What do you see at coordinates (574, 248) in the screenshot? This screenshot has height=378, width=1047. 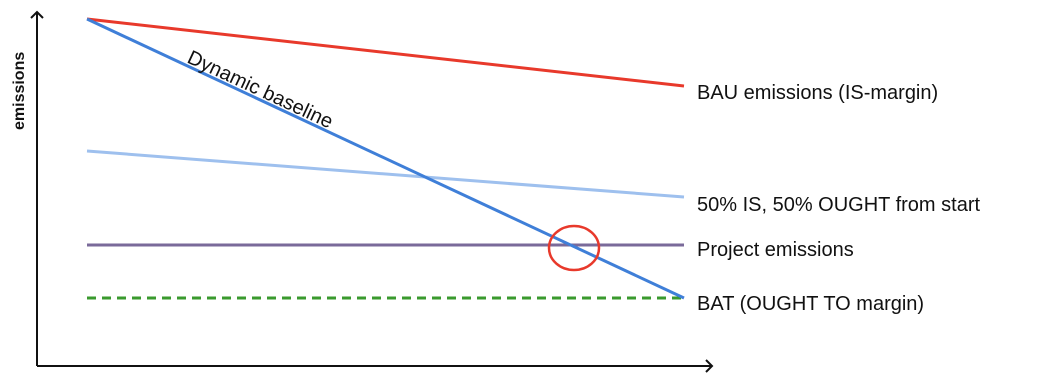 I see `intersection-circle-icon` at bounding box center [574, 248].